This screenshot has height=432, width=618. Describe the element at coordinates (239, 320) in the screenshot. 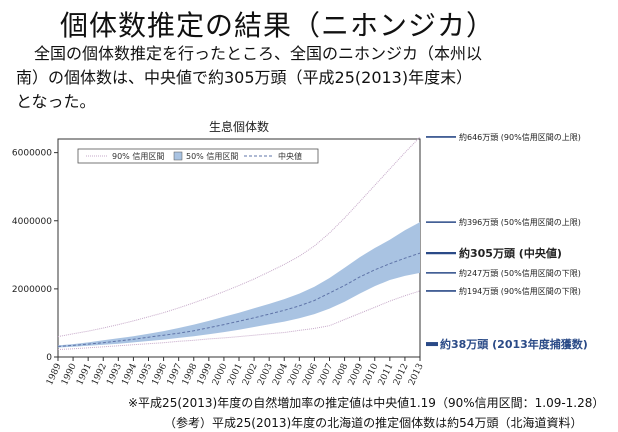

I see `series-90-lower-line` at that location.